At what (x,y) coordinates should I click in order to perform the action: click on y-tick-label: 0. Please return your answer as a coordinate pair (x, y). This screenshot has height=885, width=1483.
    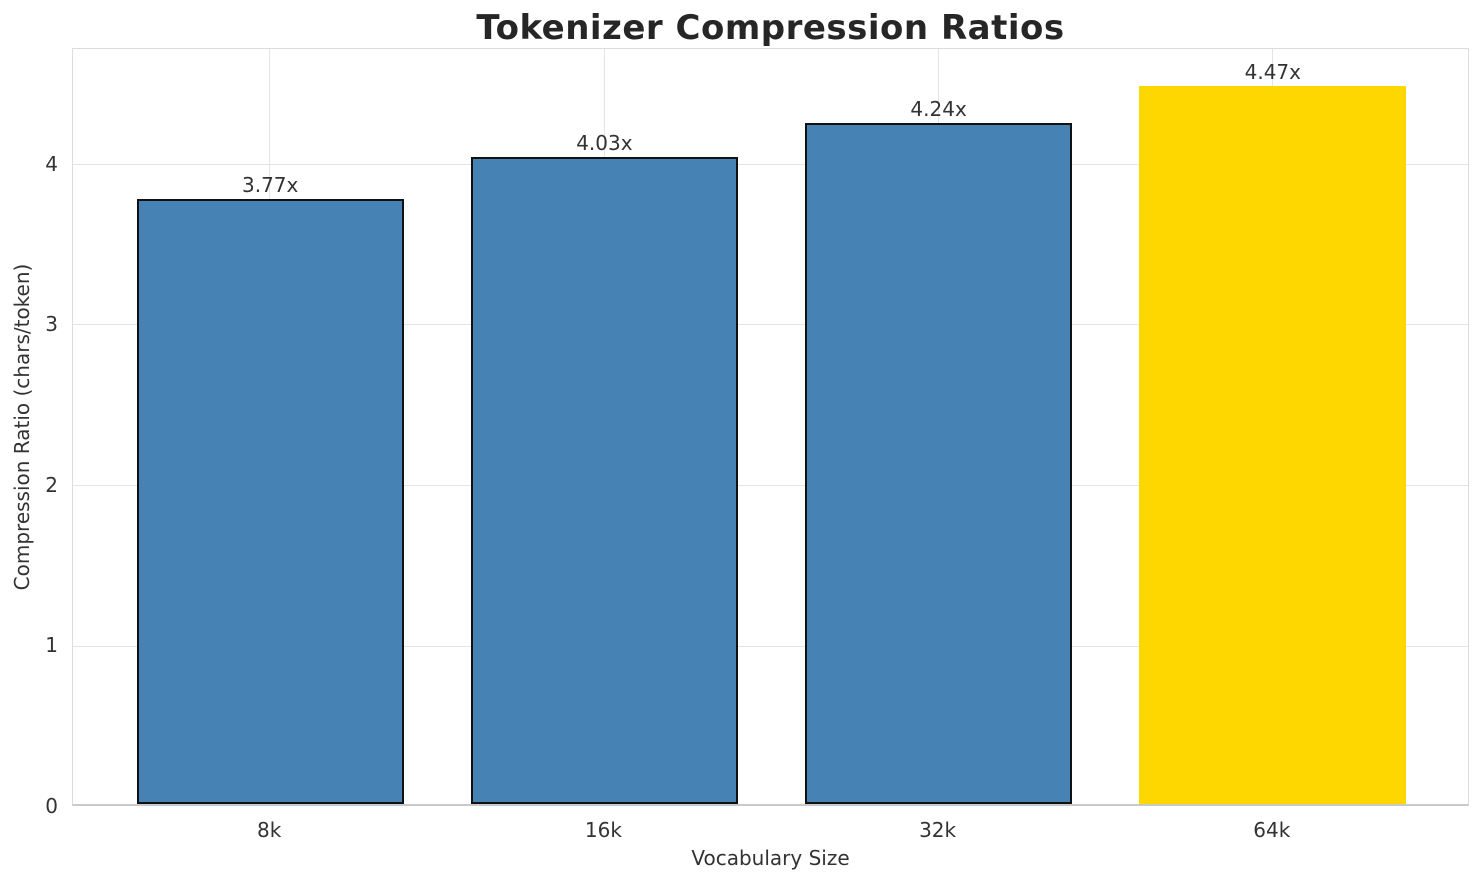
    Looking at the image, I should click on (51, 806).